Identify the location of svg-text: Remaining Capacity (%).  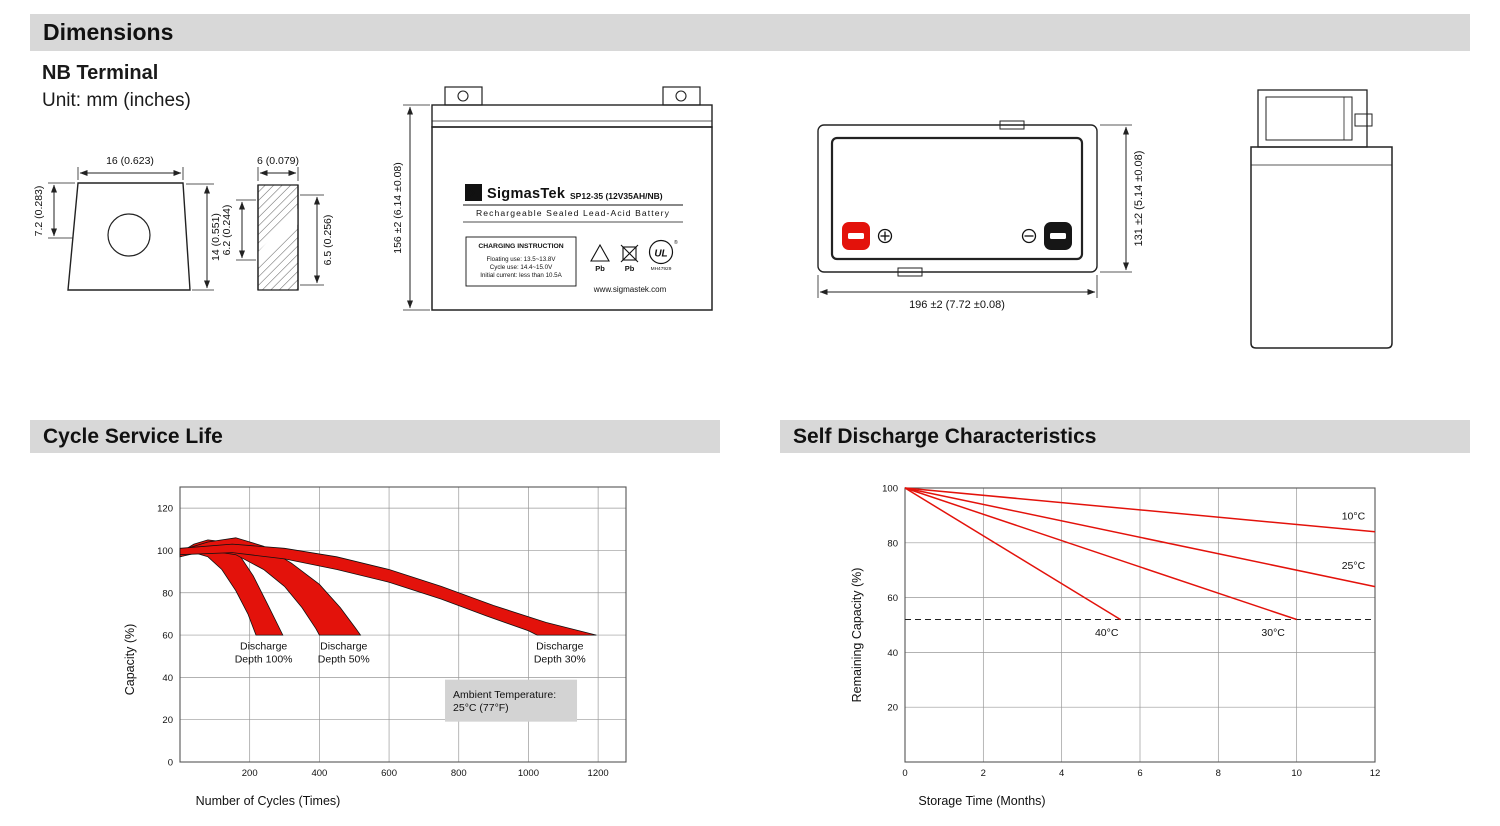
(857, 635).